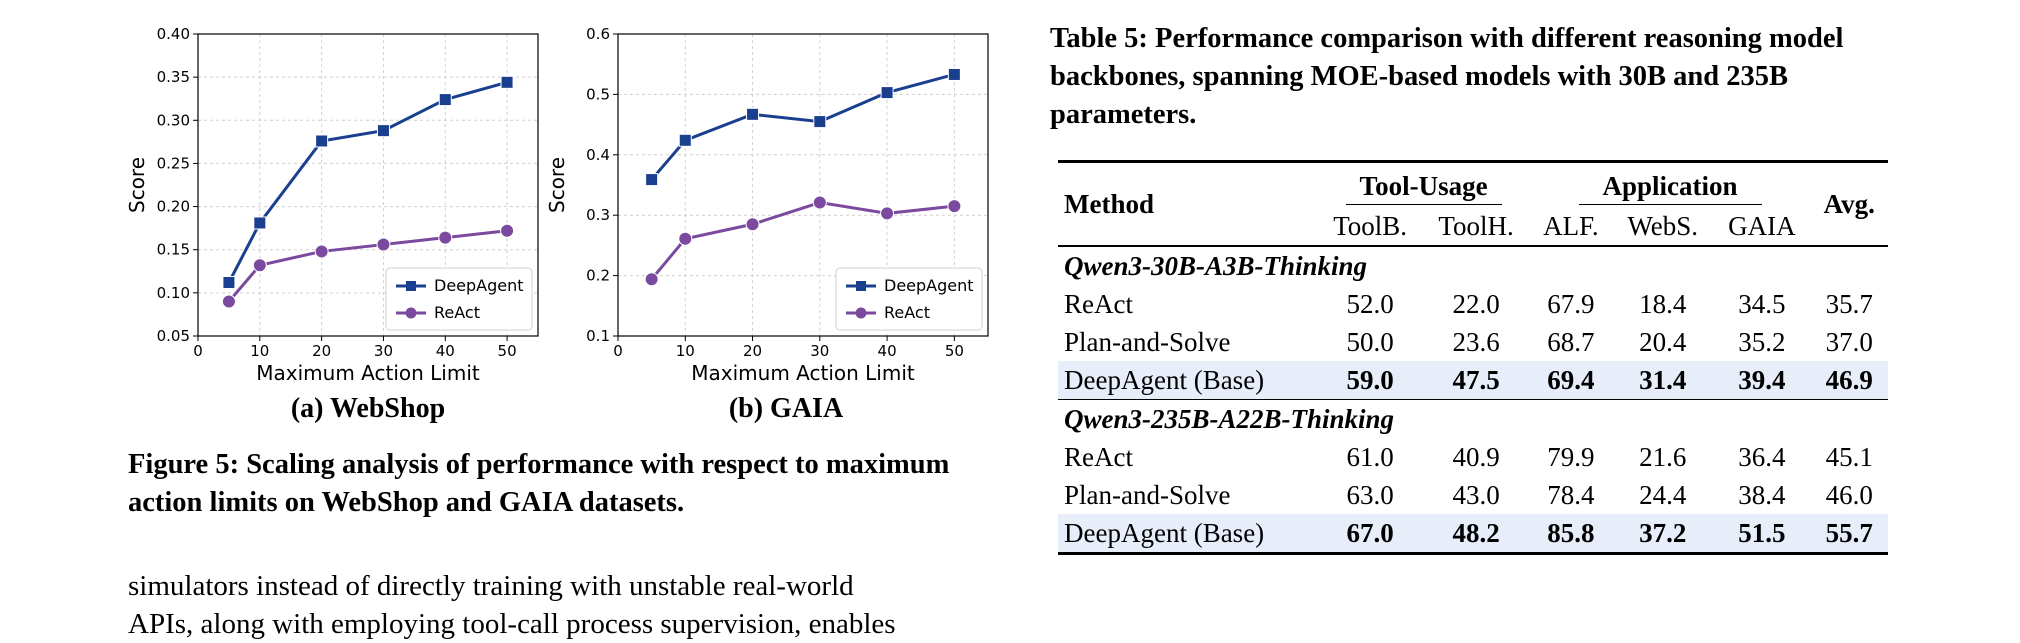 Image resolution: width=2020 pixels, height=643 pixels. I want to click on value-cell: 24.4, so click(1663, 494).